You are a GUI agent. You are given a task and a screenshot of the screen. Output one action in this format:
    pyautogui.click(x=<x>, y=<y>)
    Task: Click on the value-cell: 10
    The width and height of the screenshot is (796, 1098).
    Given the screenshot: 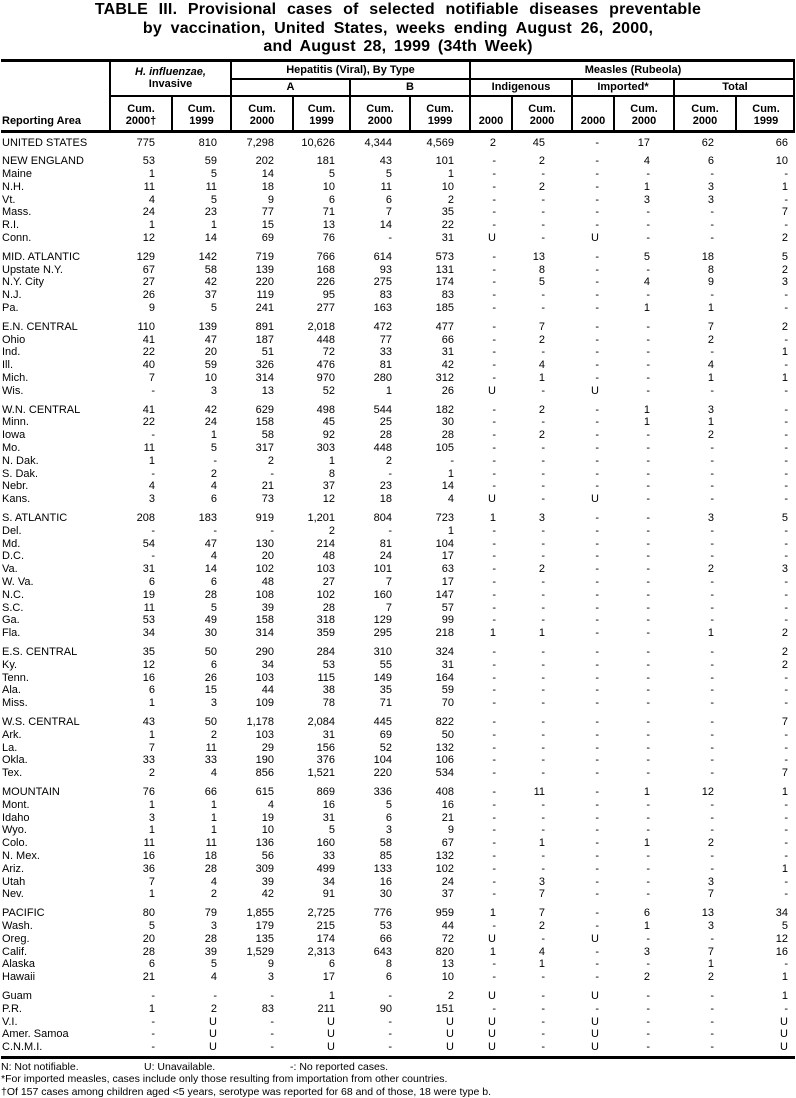 What is the action you would take?
    pyautogui.click(x=328, y=186)
    